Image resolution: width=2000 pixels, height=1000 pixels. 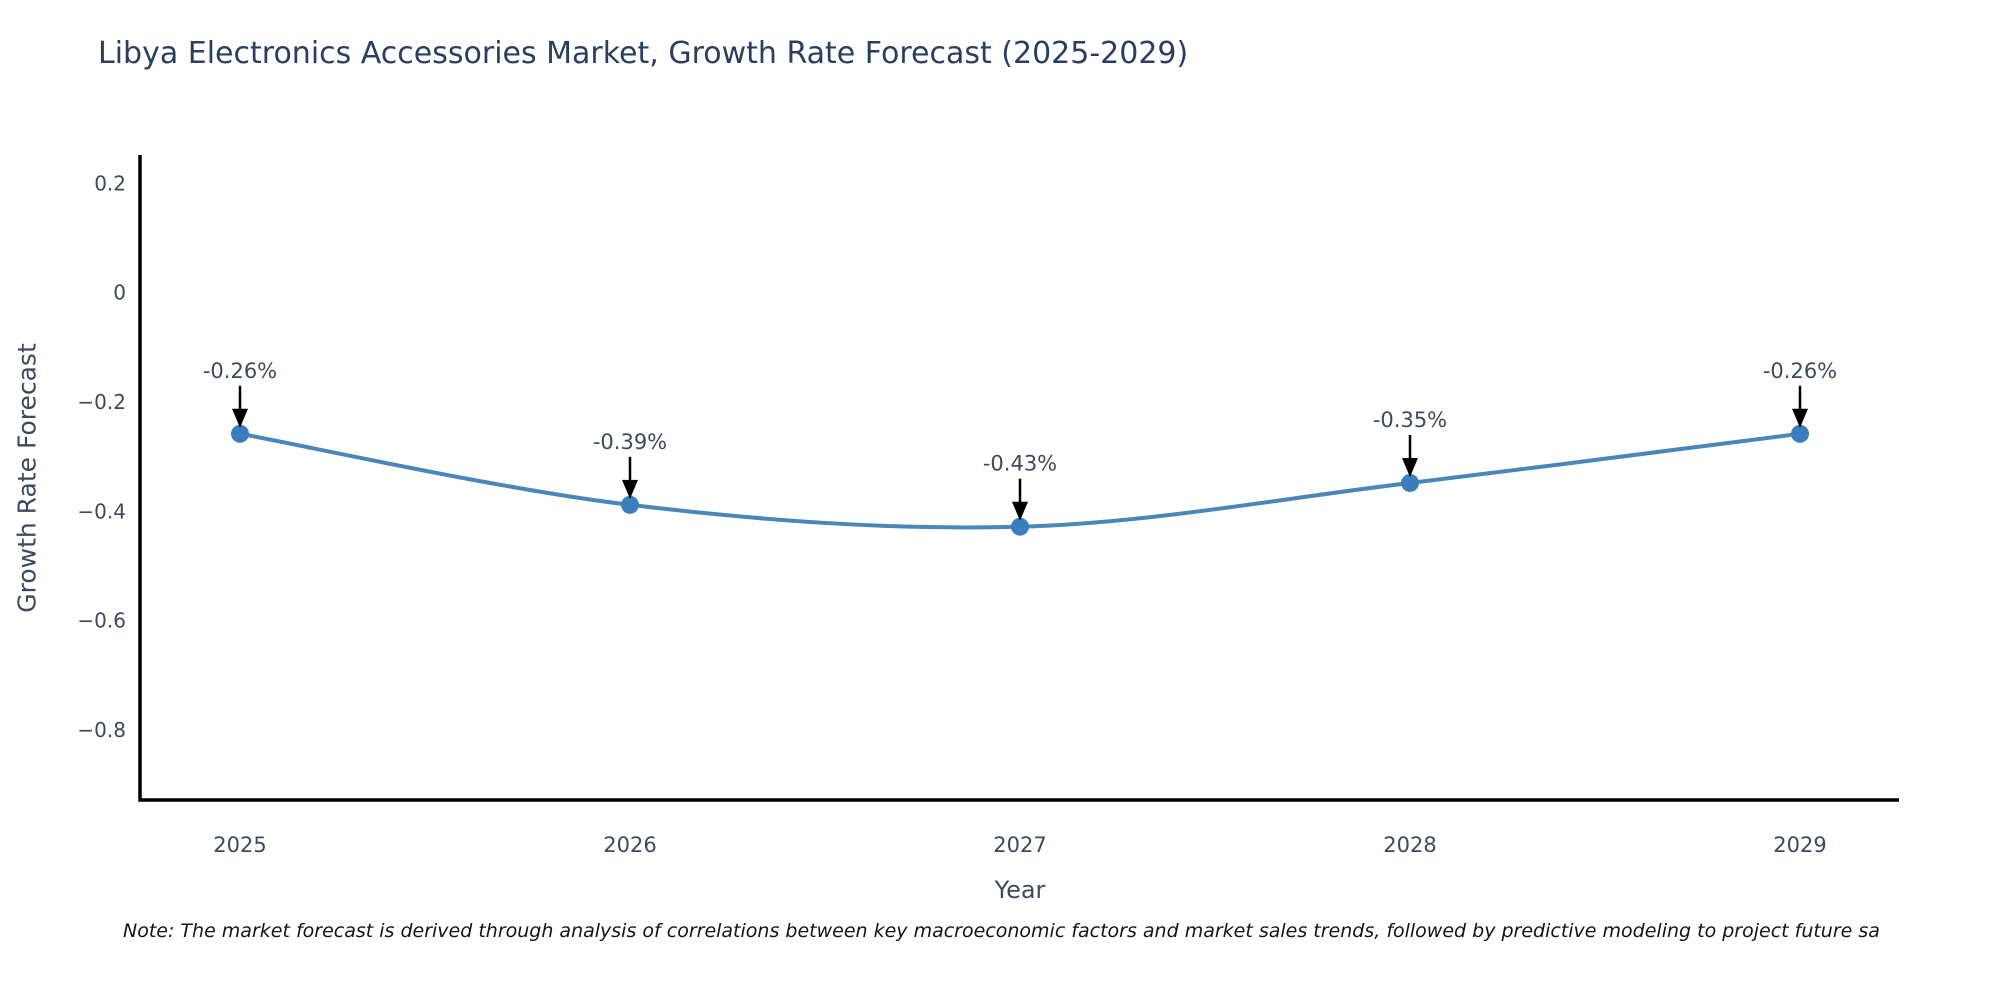 I want to click on point-annotation-label: -0.39%, so click(x=630, y=442).